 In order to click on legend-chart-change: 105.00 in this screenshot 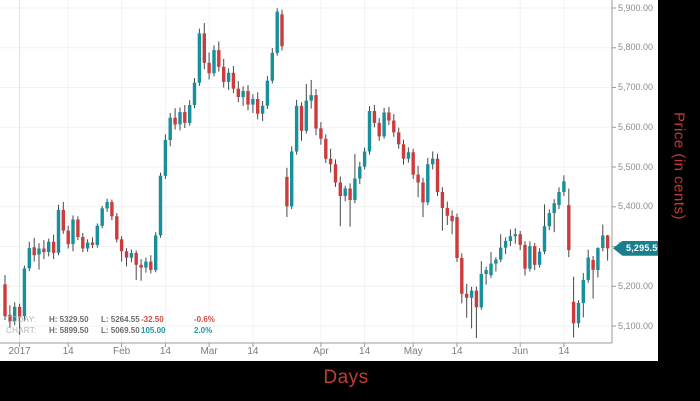, I will do `click(153, 330)`.